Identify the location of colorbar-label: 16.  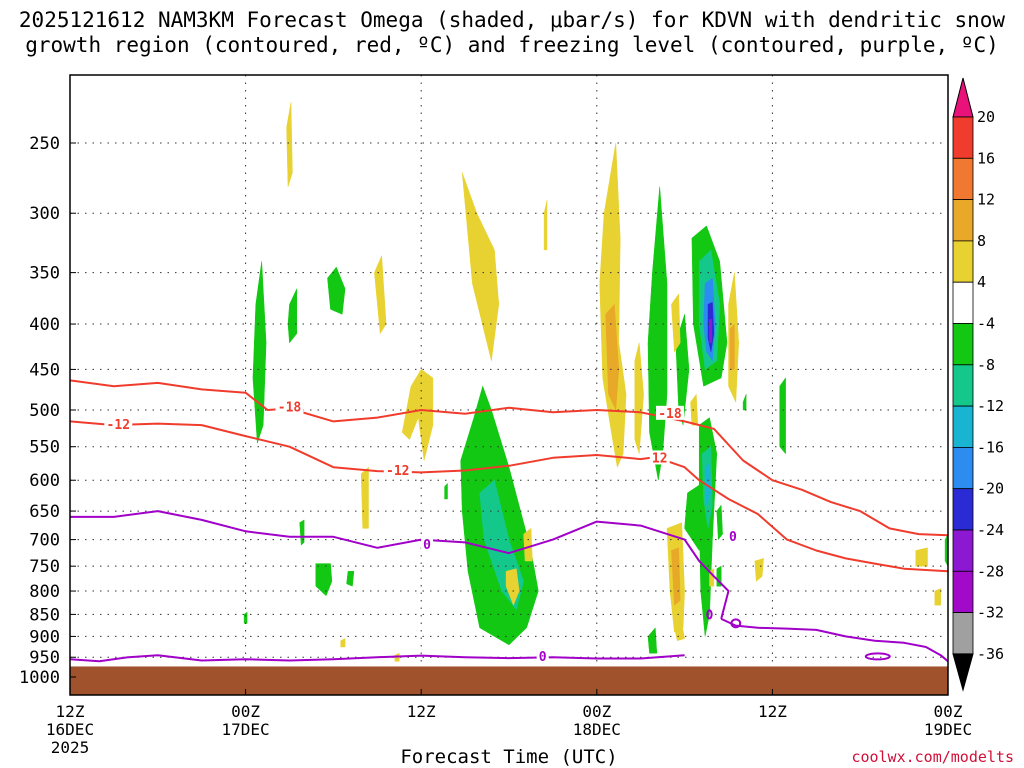
(986, 158).